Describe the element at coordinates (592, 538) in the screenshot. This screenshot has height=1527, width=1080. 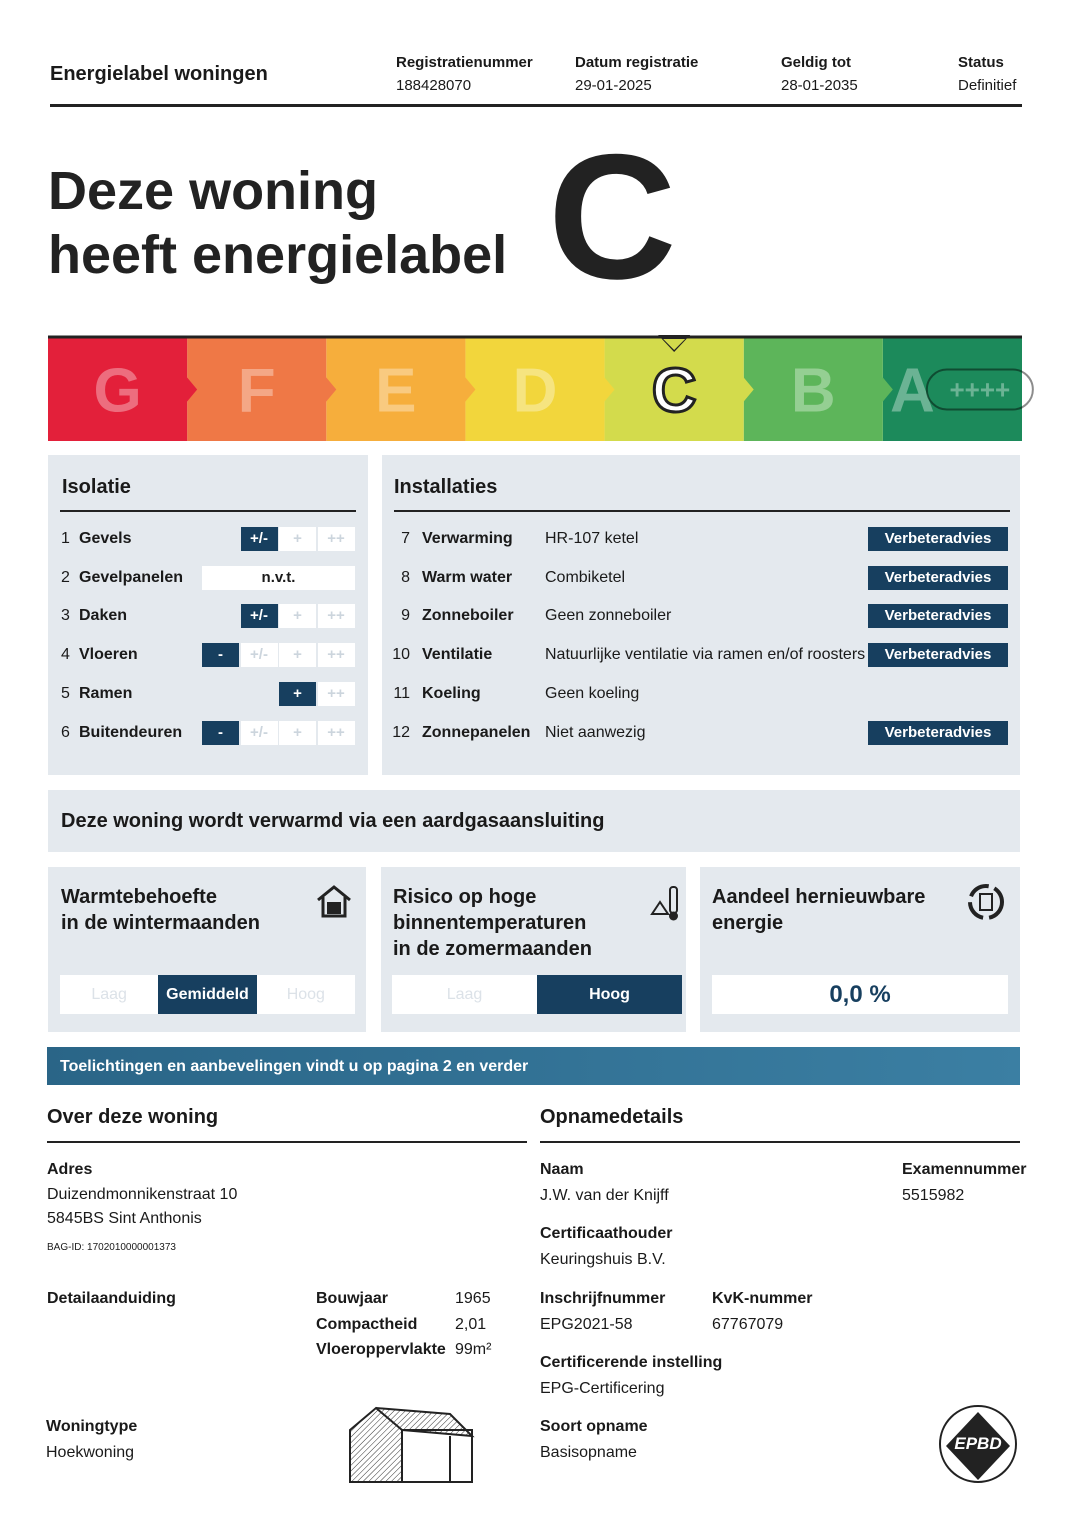
I see `row-value: HR-107 ketel` at that location.